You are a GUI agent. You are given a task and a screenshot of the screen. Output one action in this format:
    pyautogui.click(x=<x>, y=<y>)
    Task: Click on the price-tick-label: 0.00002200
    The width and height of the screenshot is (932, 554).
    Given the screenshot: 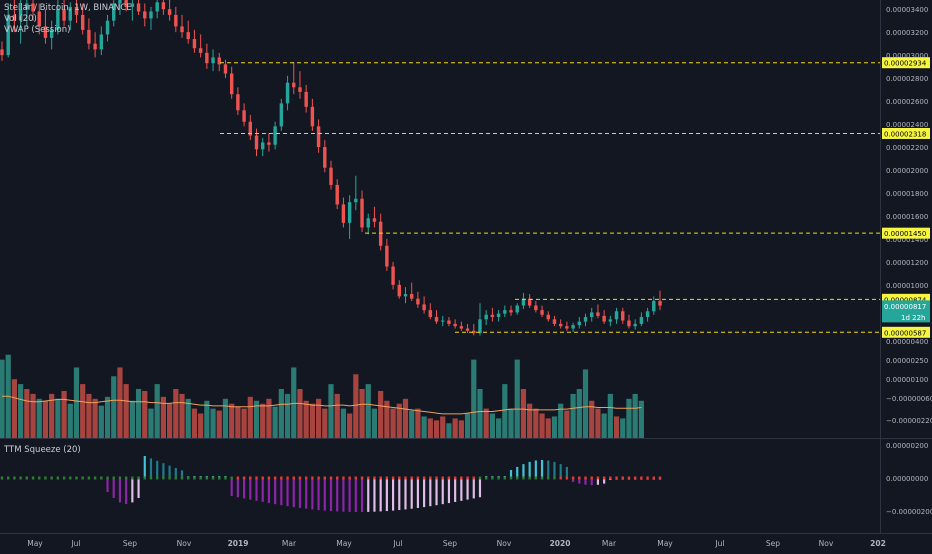 What is the action you would take?
    pyautogui.click(x=907, y=148)
    